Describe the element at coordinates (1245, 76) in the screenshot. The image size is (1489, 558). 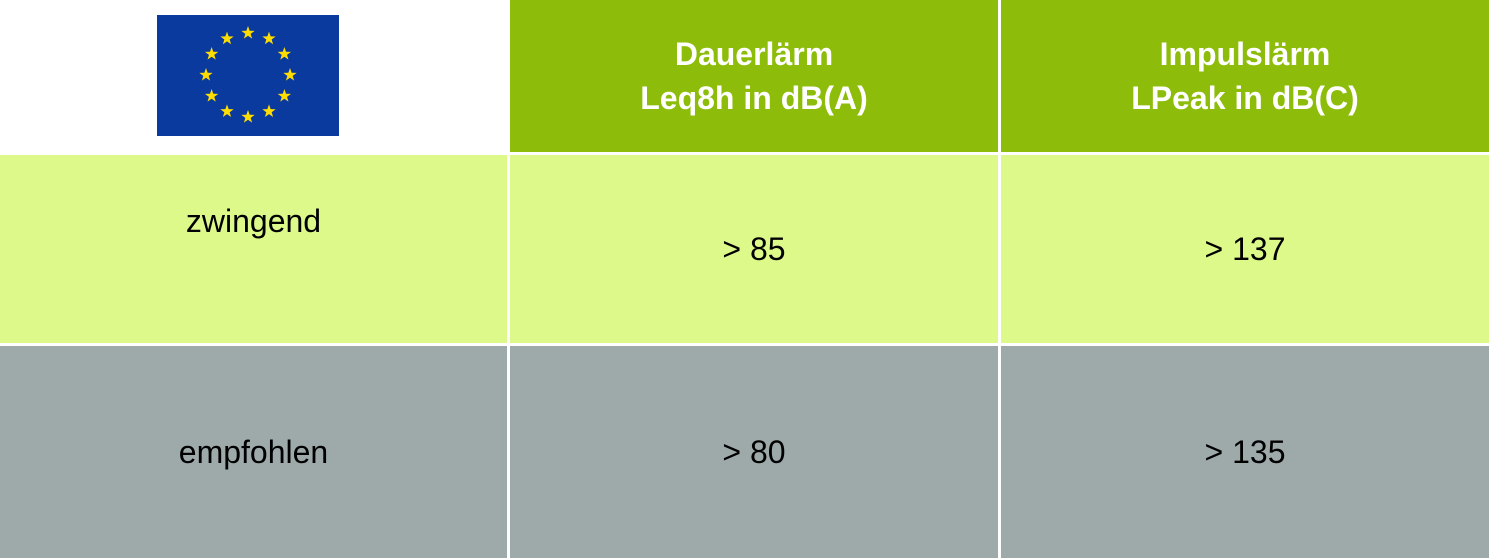
I see `header-cell: Impulslärm LPeak in dB(C)` at that location.